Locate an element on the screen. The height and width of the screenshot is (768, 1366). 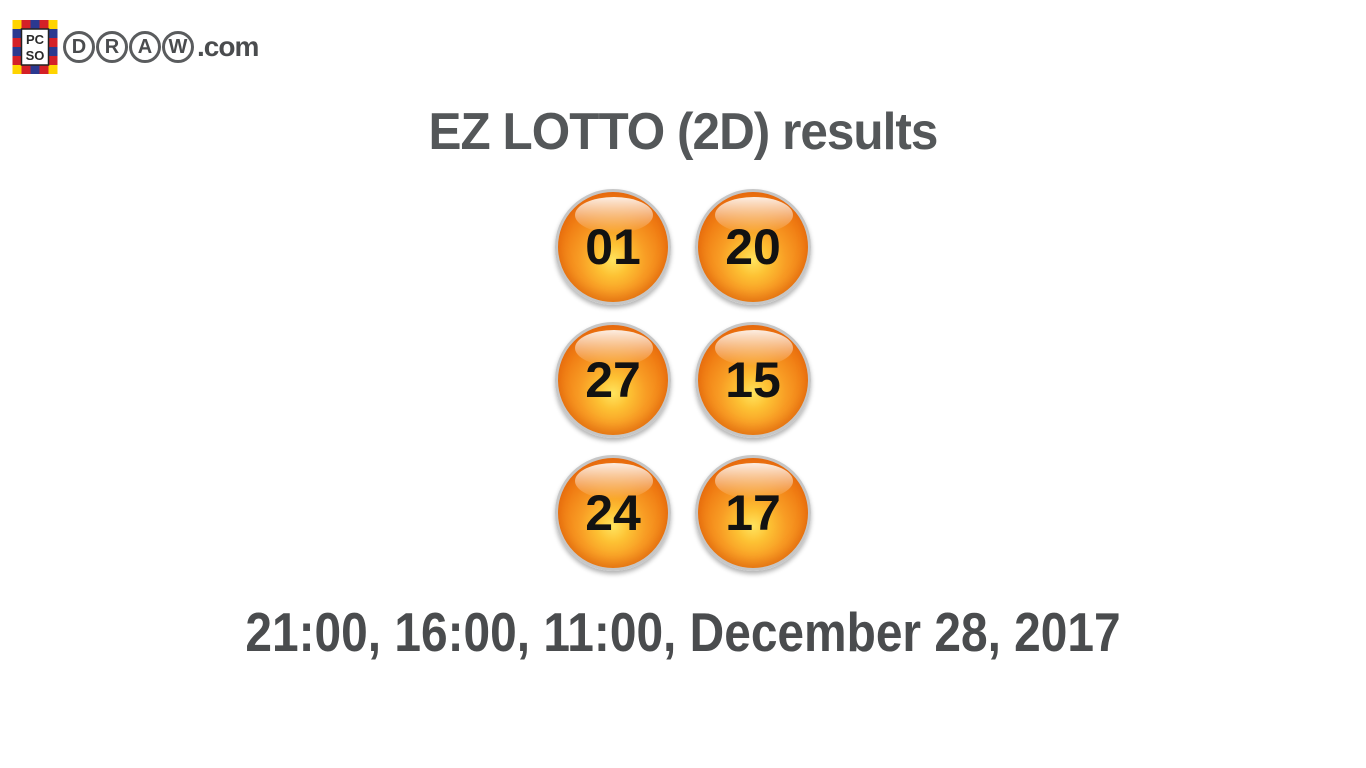
ball-number: 20 is located at coordinates (753, 247).